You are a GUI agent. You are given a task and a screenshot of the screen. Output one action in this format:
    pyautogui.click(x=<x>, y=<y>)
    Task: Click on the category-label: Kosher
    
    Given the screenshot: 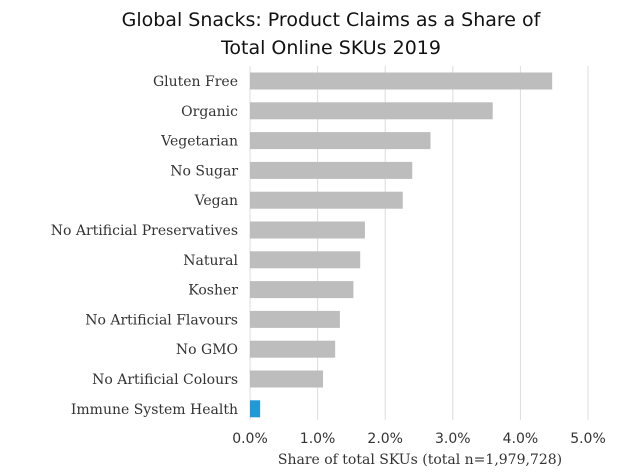 What is the action you would take?
    pyautogui.click(x=213, y=291)
    